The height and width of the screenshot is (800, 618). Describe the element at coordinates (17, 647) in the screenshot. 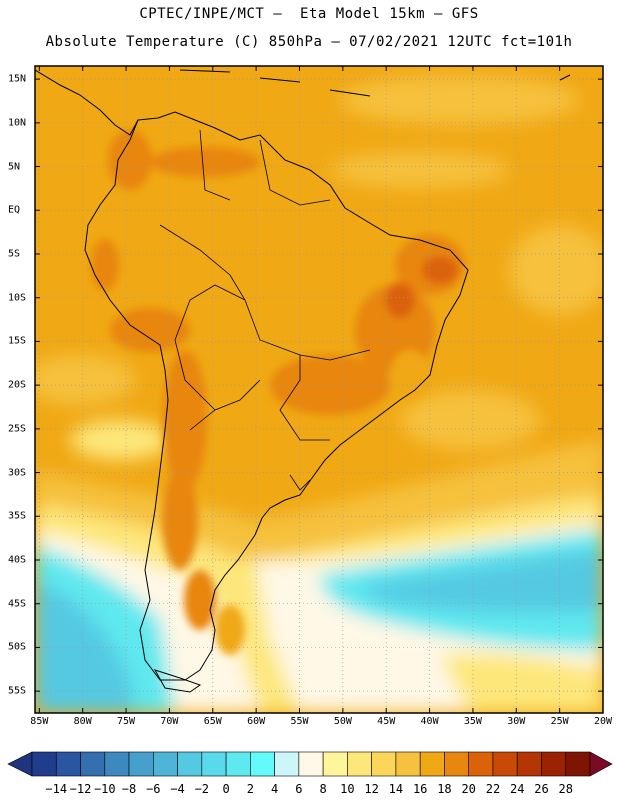

I see `latitude-label: 50S` at that location.